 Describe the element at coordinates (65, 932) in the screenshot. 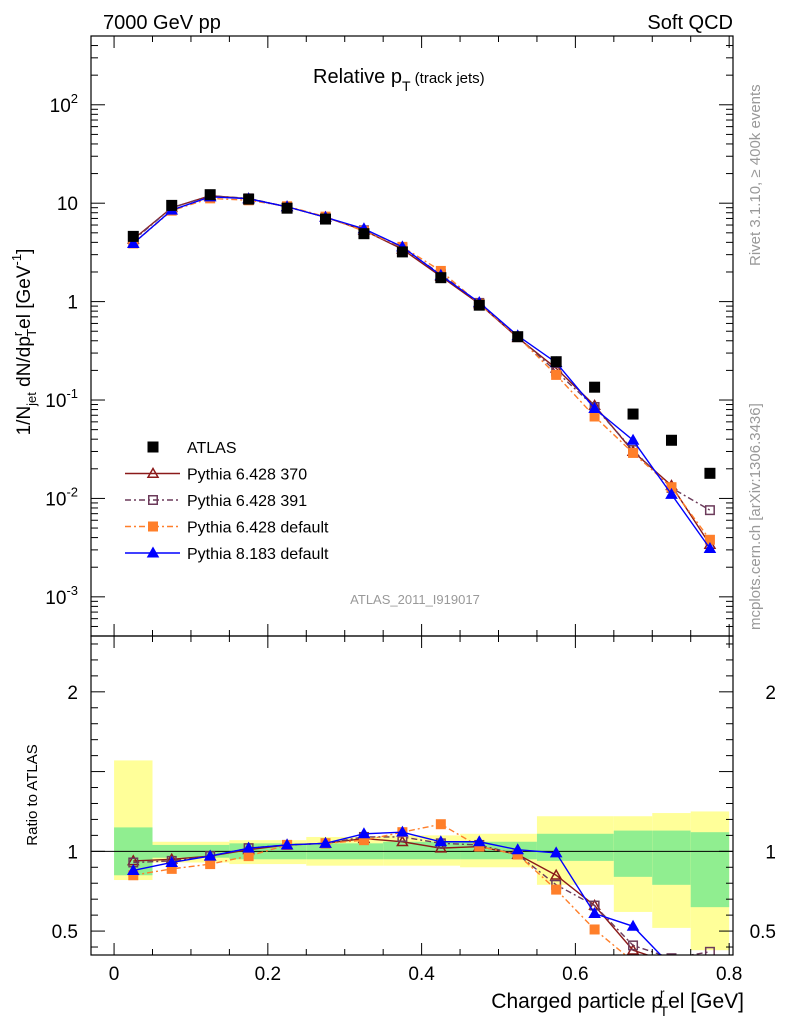

I see `y-tick-label-ratio-left: 0.5` at that location.